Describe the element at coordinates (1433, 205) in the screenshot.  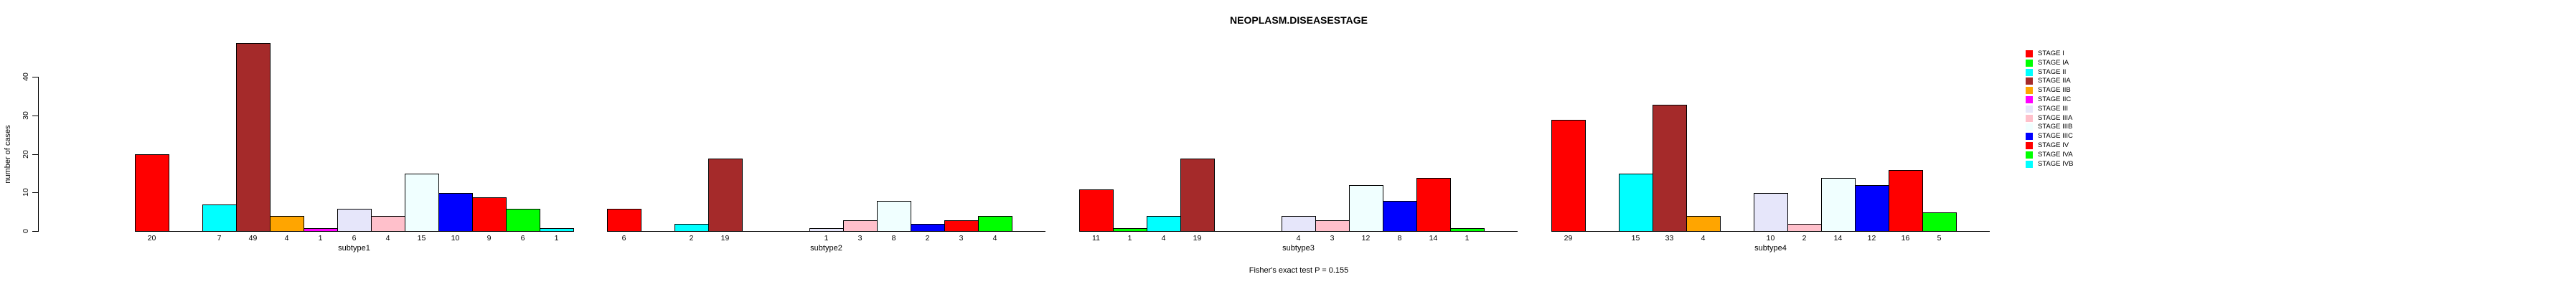
I see `bar-subtype3-stage-iv` at that location.